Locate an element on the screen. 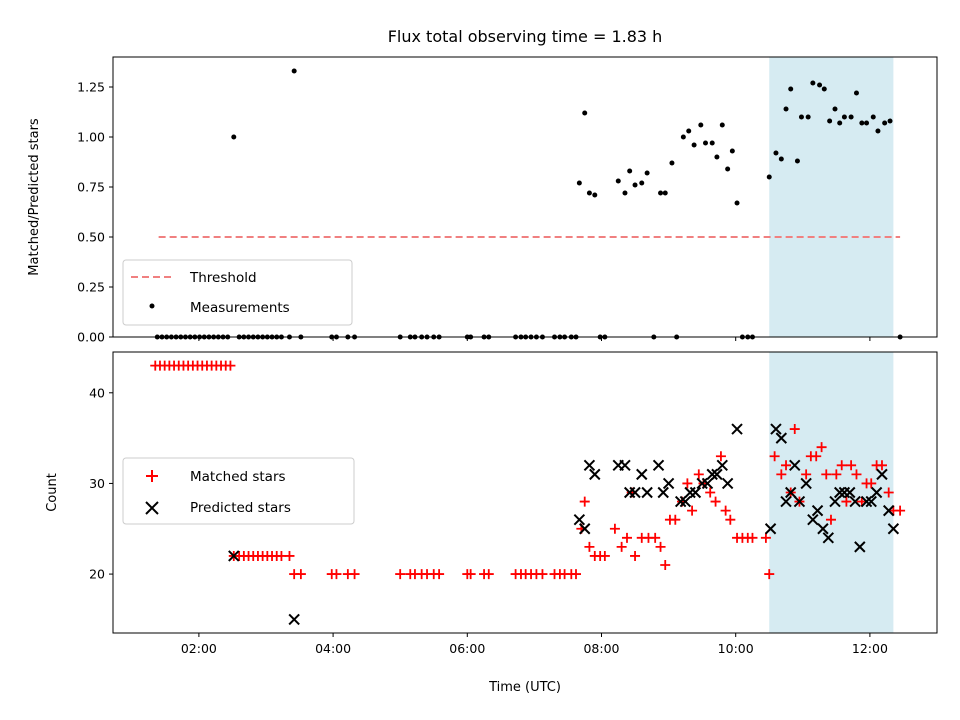 This screenshot has height=720, width=960. top-legend-box is located at coordinates (237, 292).